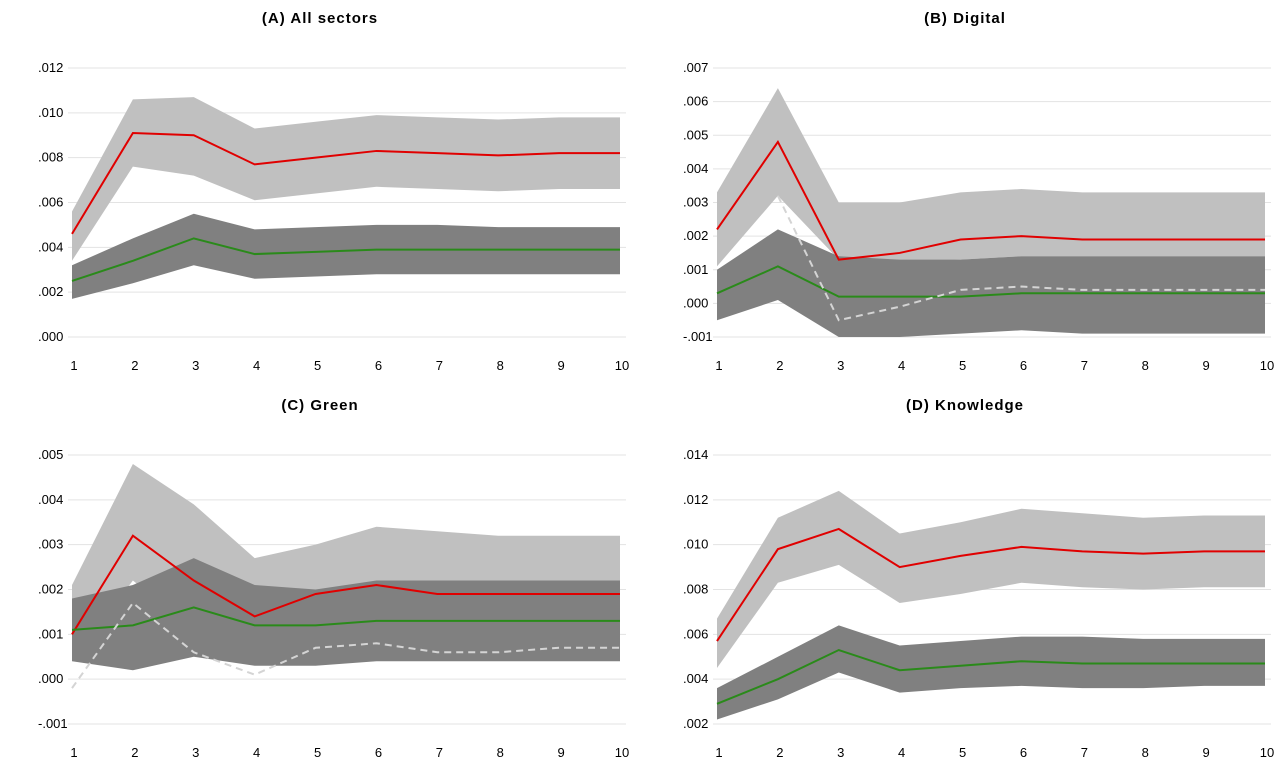 This screenshot has height=774, width=1285. Describe the element at coordinates (965, 405) in the screenshot. I see `panel-title: (D) Knowledge` at that location.